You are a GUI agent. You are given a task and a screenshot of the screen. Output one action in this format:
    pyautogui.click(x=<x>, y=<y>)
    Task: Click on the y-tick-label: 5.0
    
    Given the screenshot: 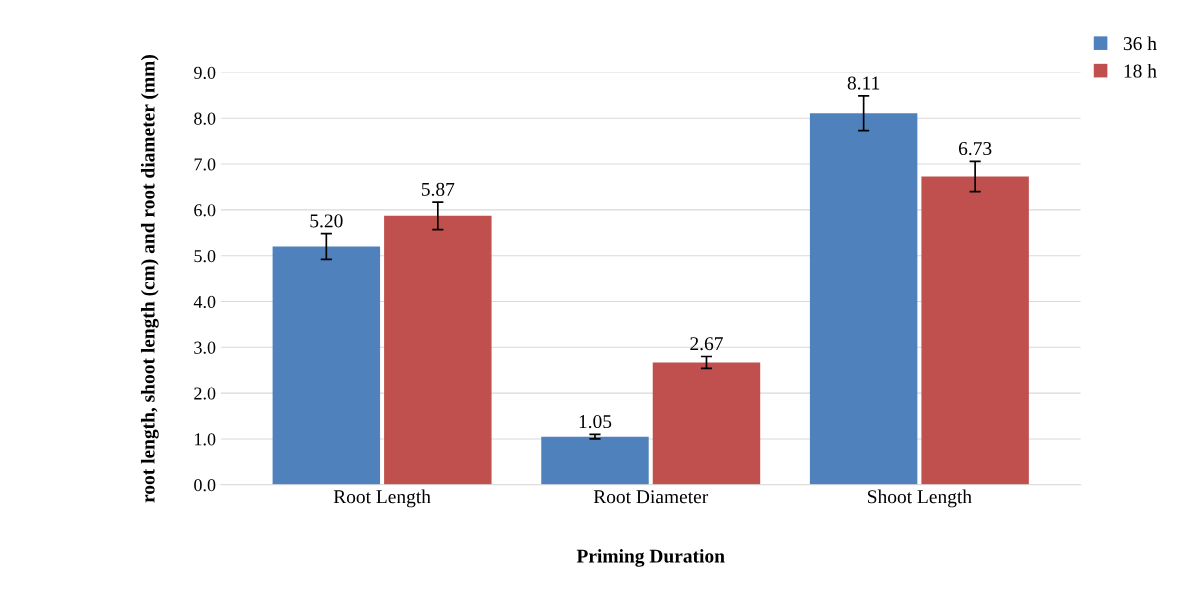 What is the action you would take?
    pyautogui.click(x=205, y=256)
    